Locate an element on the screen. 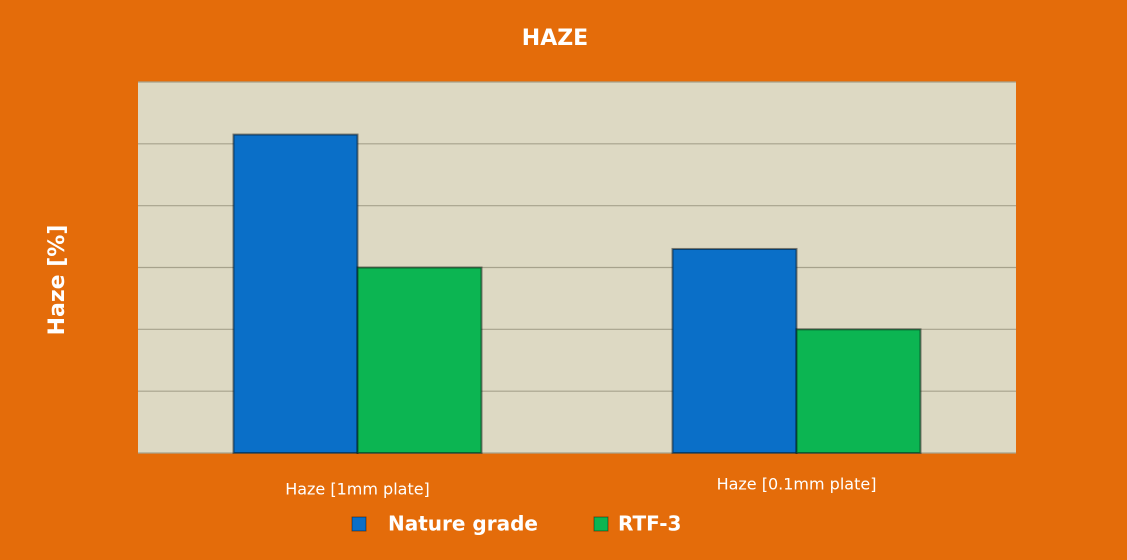 Image resolution: width=1127 pixels, height=560 pixels. legend-label: Nature grade is located at coordinates (463, 524).